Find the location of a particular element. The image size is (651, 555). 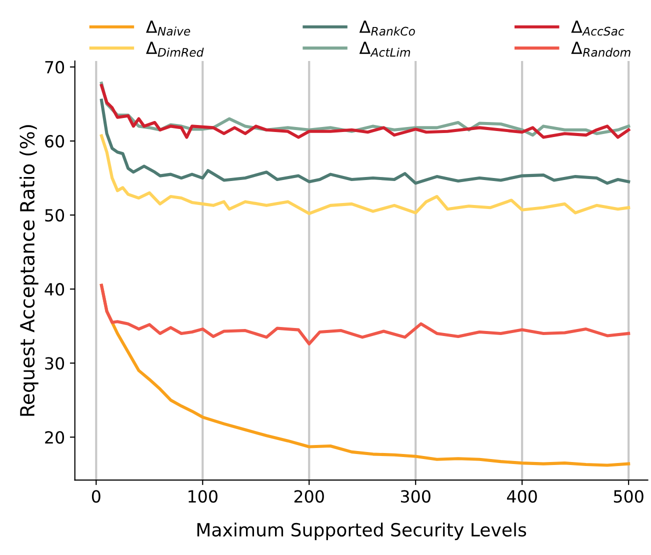

legend-label: Δ$_{Naive}$ is located at coordinates (168, 28).